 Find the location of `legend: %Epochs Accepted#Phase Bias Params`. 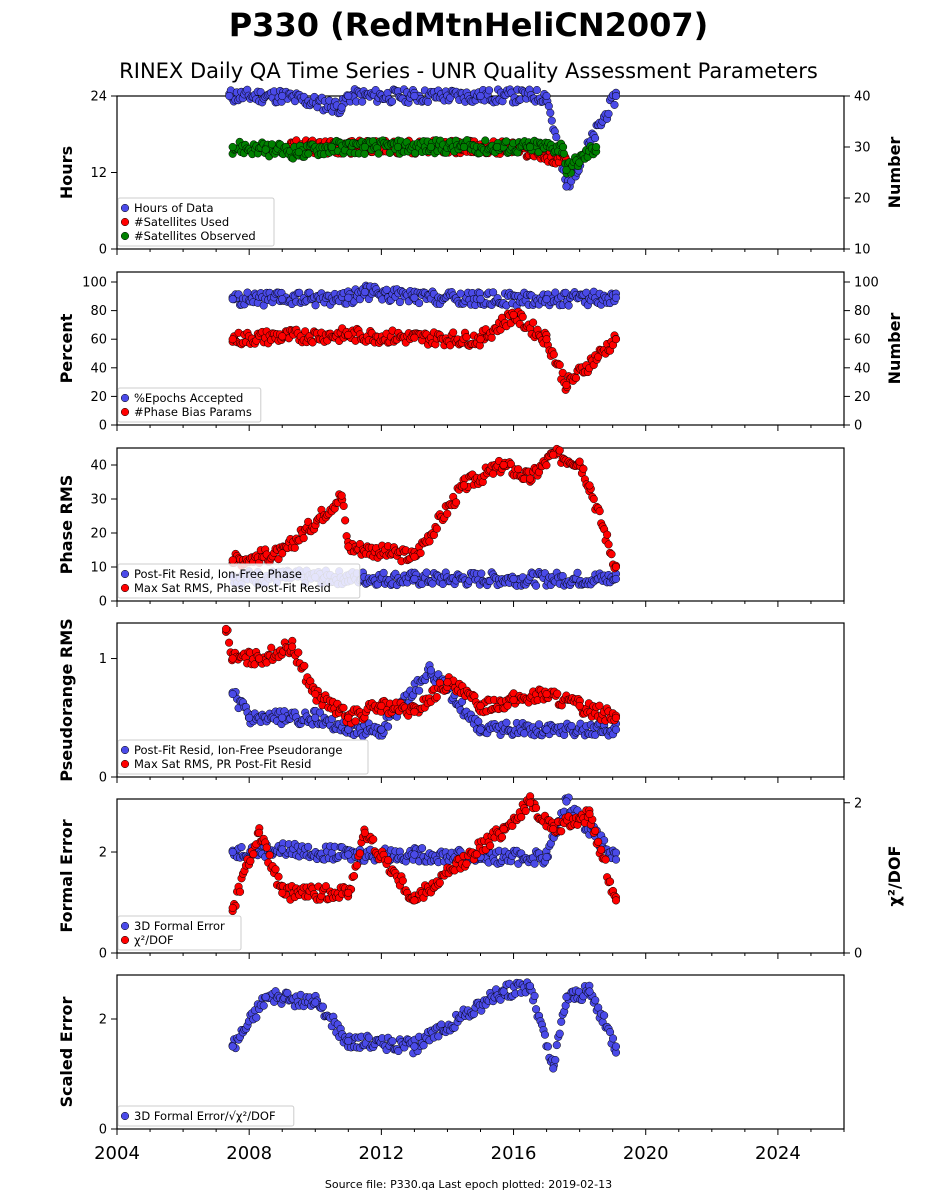

legend: %Epochs Accepted#Phase Bias Params is located at coordinates (189, 405).